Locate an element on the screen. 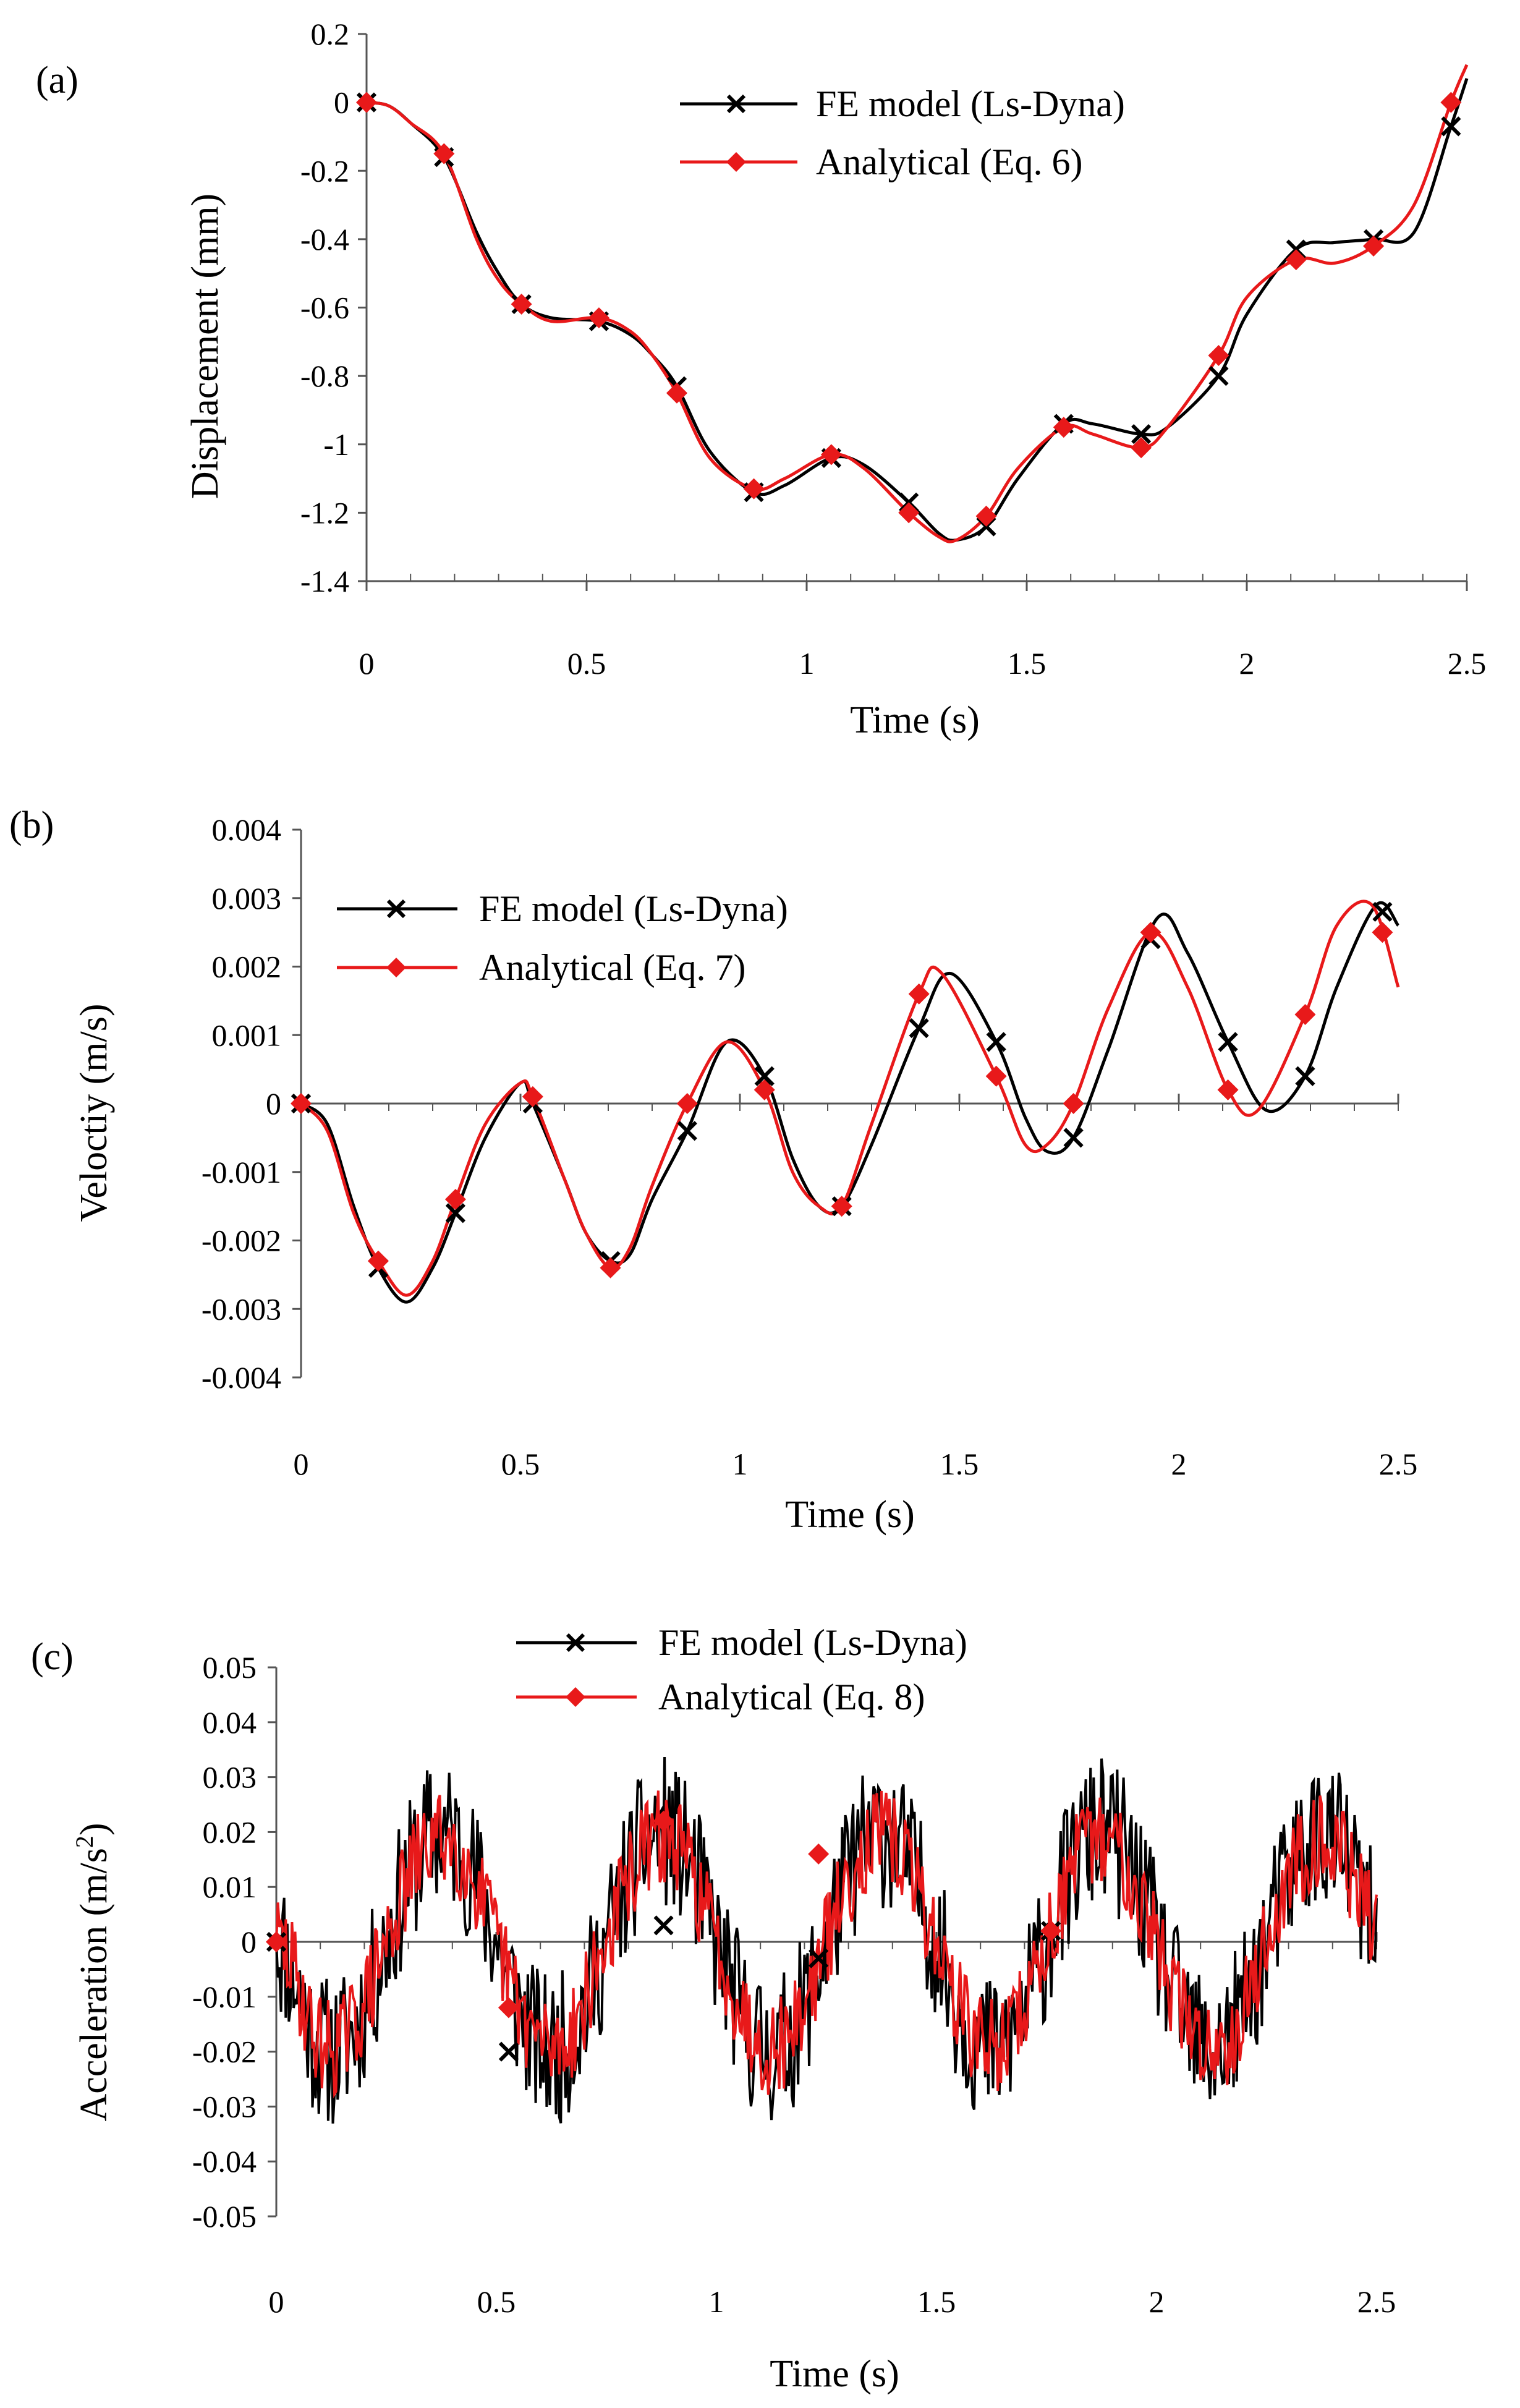 The width and height of the screenshot is (1520, 2408). y-tick-label-c: -0.02 is located at coordinates (224, 2052).